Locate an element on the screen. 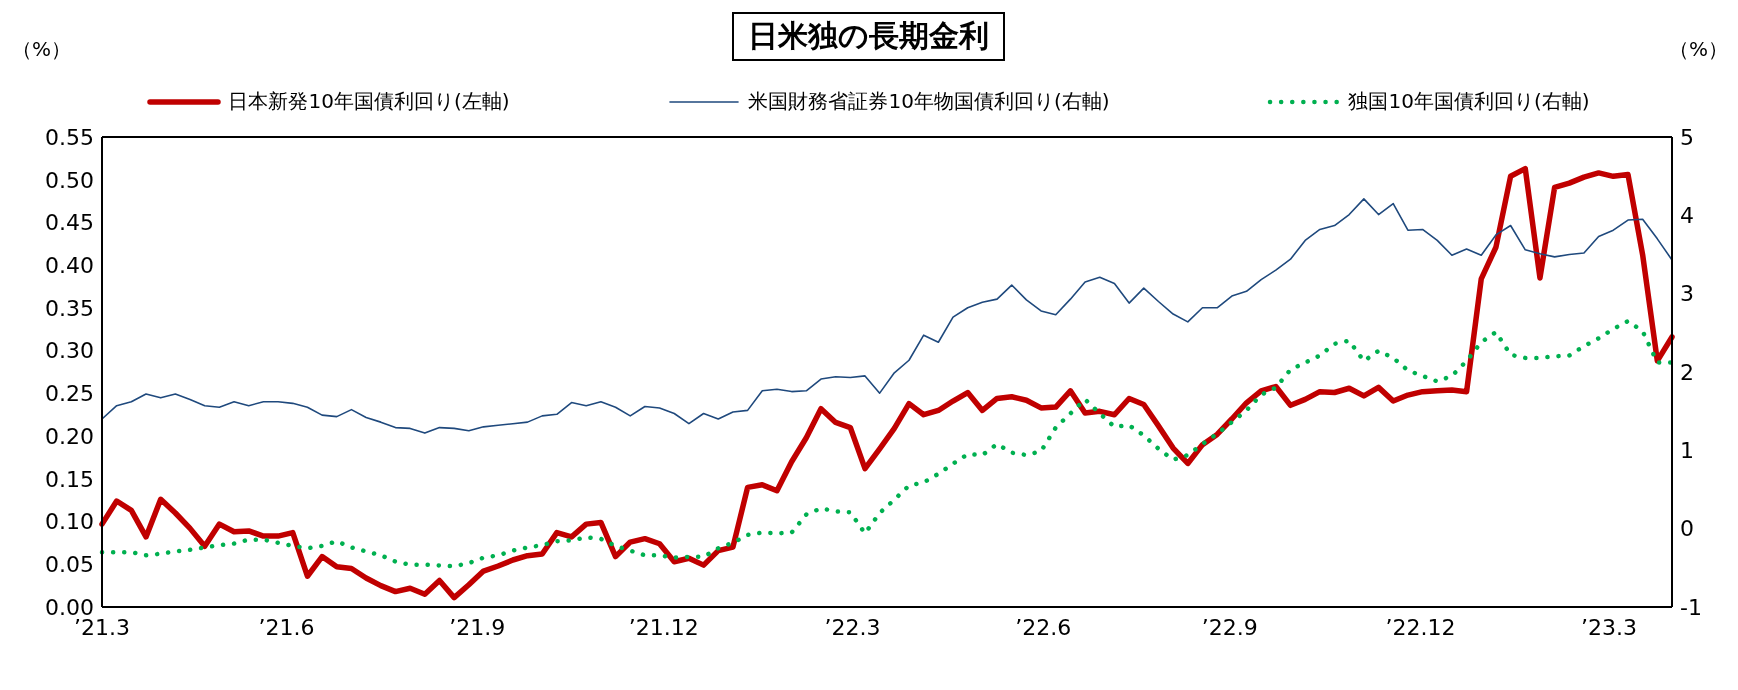 The height and width of the screenshot is (690, 1738). y2-tick-label: 2 is located at coordinates (1687, 372).